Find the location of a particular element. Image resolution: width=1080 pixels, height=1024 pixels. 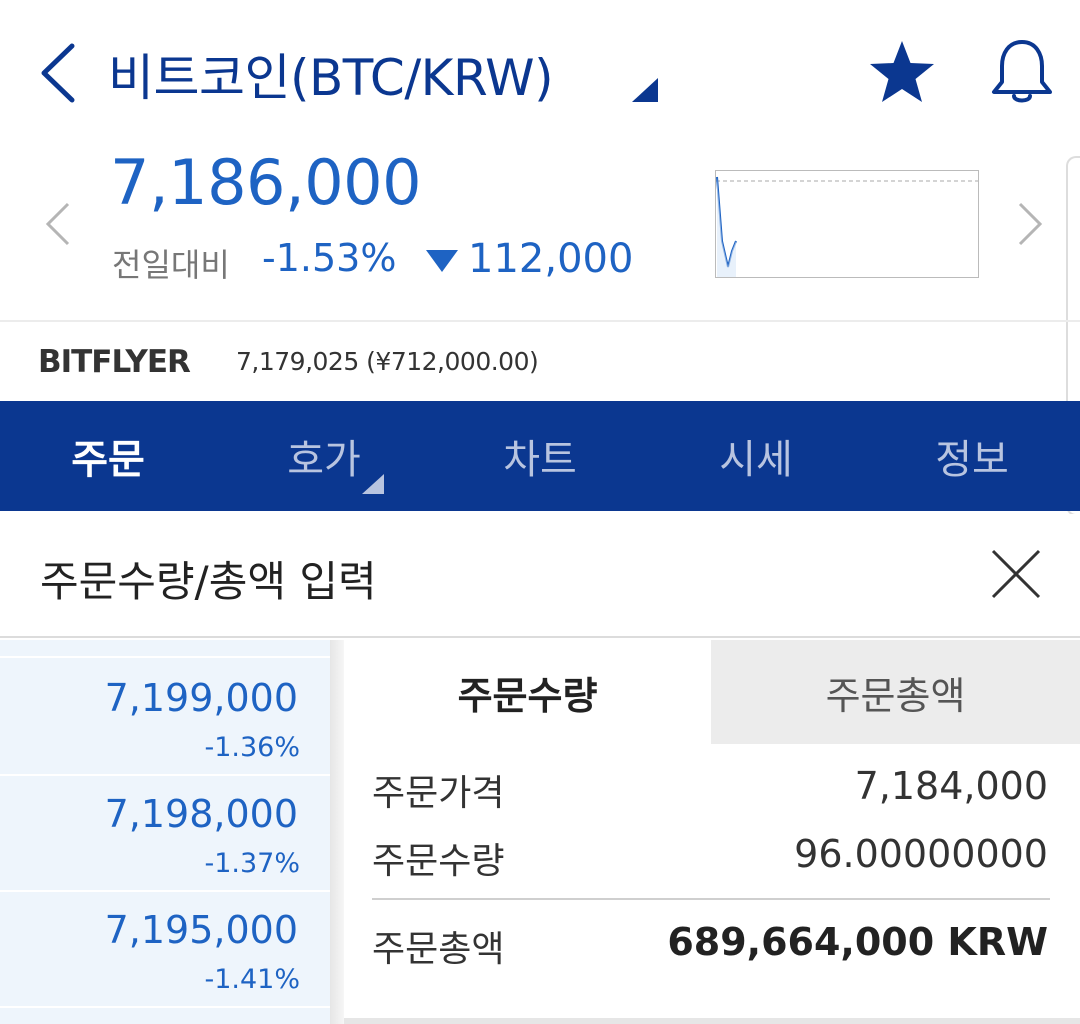

alert-button is located at coordinates (1022, 72).